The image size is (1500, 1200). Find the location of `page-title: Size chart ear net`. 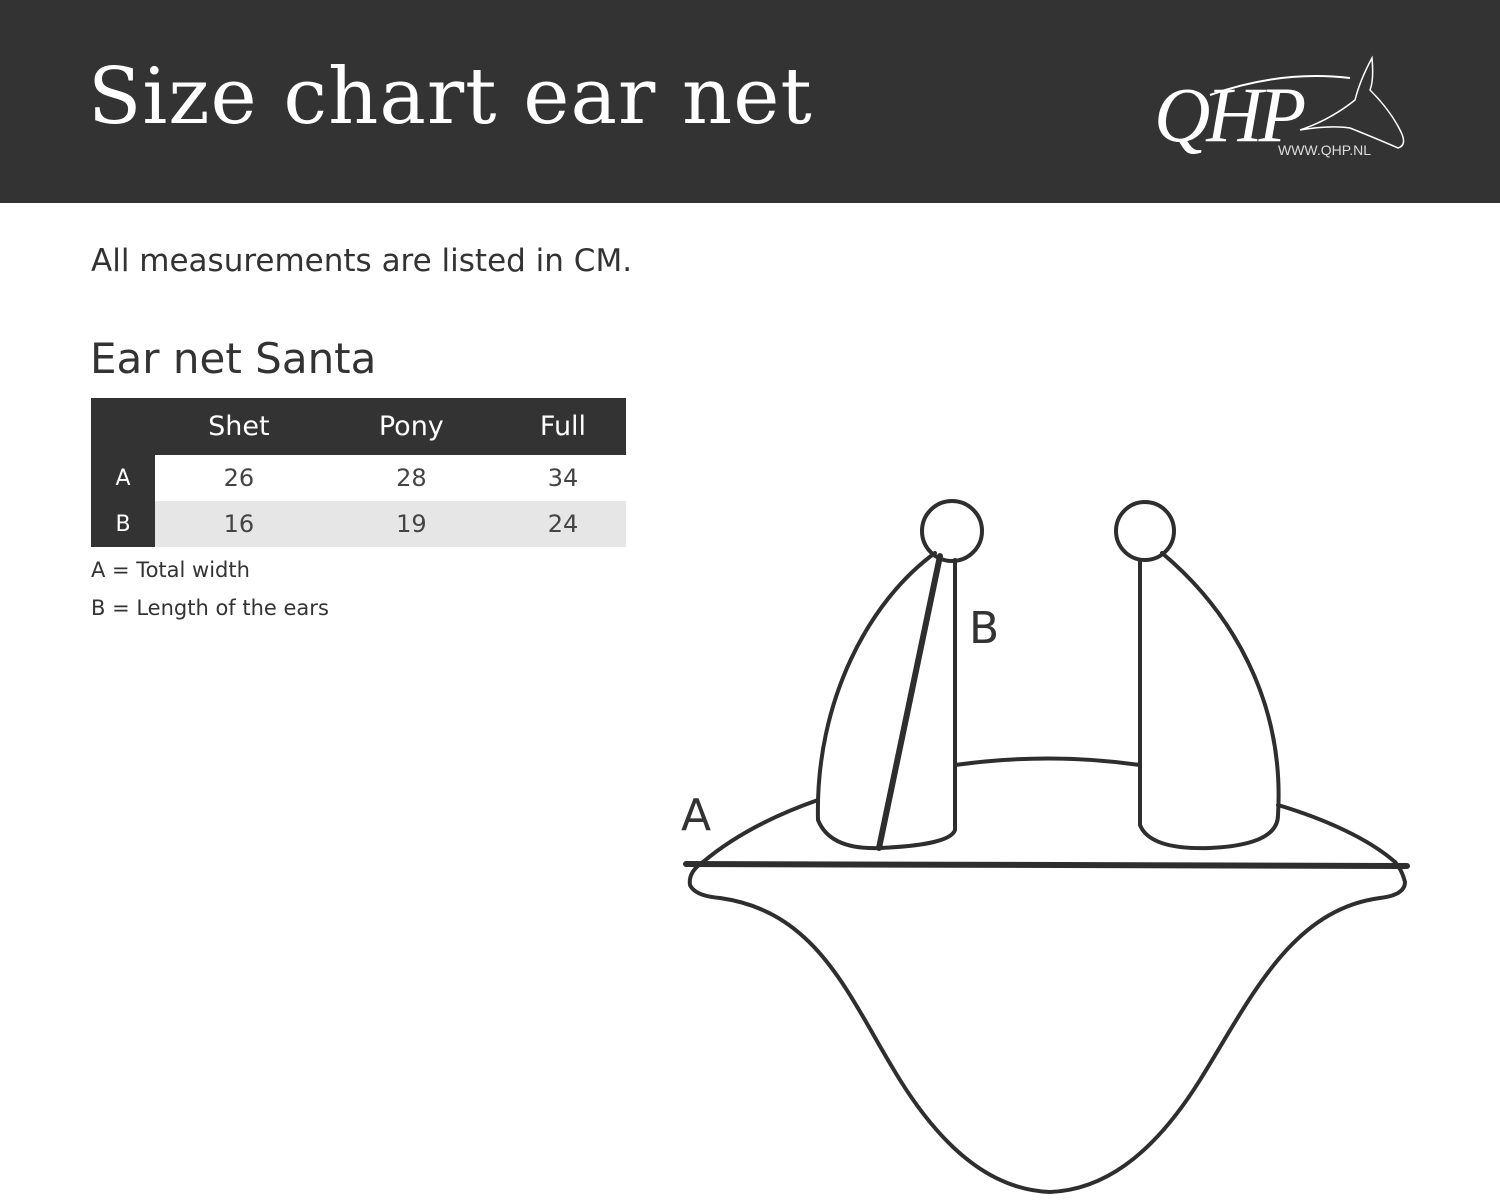

page-title: Size chart ear net is located at coordinates (450, 97).